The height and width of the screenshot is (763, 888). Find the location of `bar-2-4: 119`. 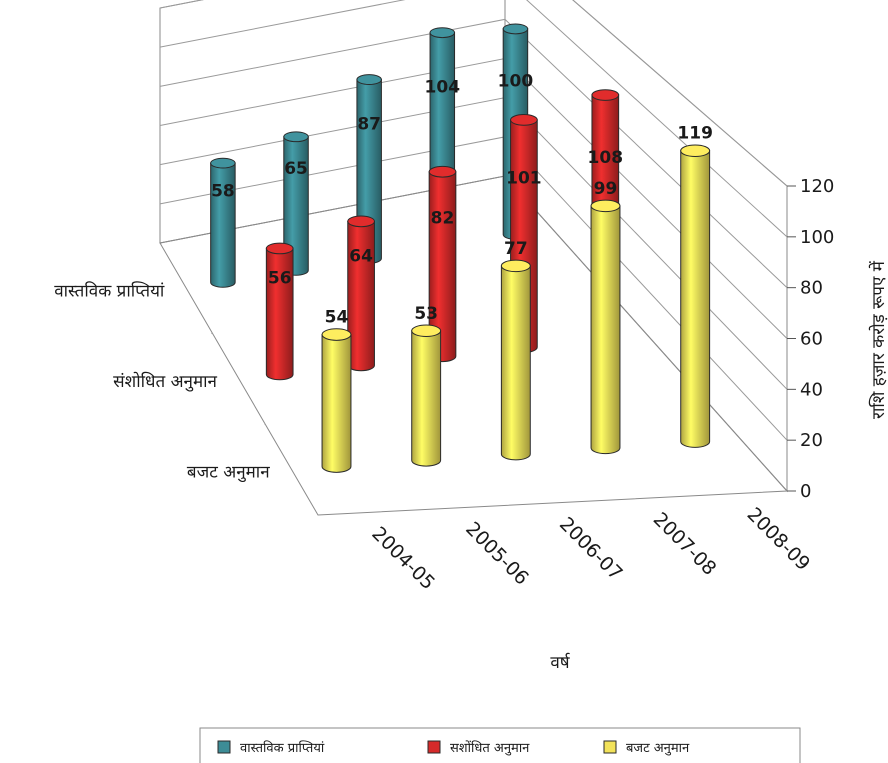

bar-2-4: 119 is located at coordinates (695, 286).